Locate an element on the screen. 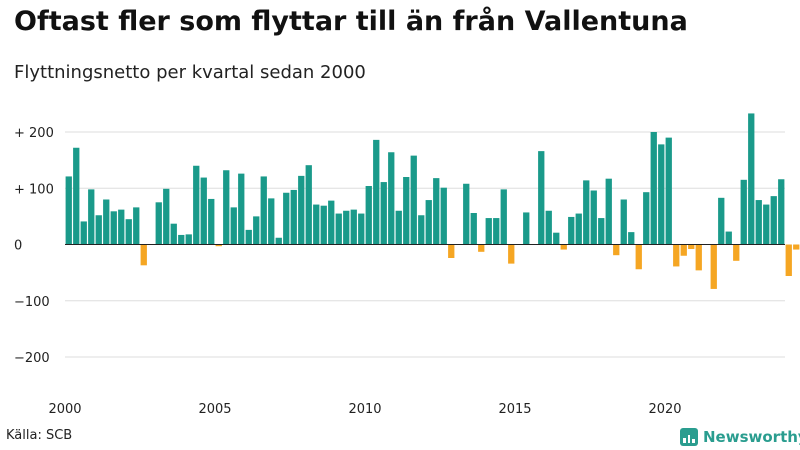  x-tick-label: 2010 is located at coordinates (364, 409).